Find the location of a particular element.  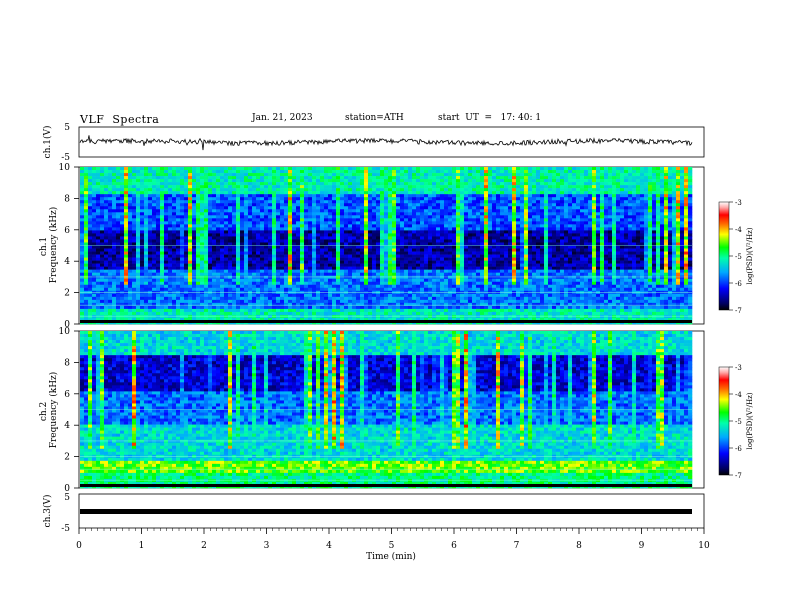

ch1-ytick-top: 5 is located at coordinates (67, 128).